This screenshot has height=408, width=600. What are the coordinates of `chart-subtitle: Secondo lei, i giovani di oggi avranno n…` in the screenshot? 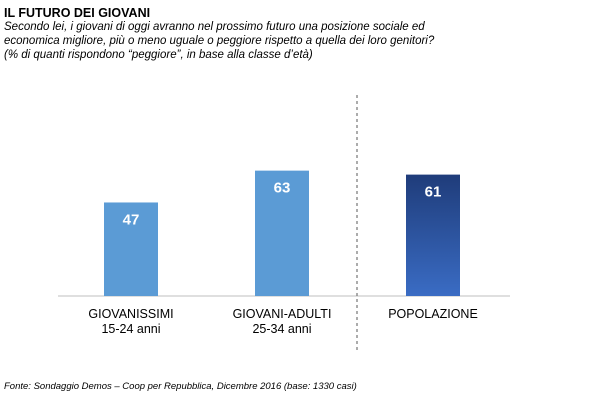 It's located at (294, 41).